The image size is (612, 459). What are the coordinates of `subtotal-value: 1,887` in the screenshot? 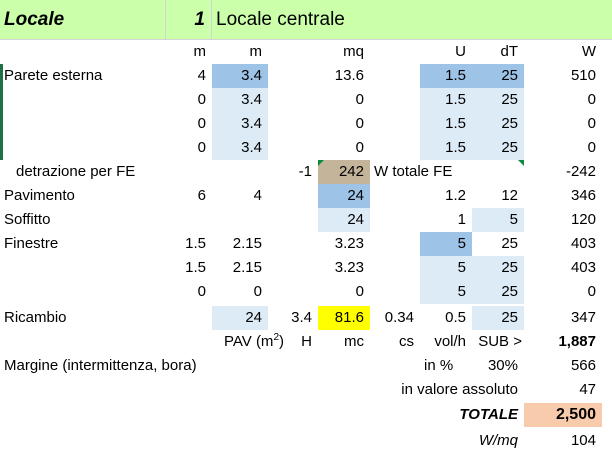 It's located at (577, 341).